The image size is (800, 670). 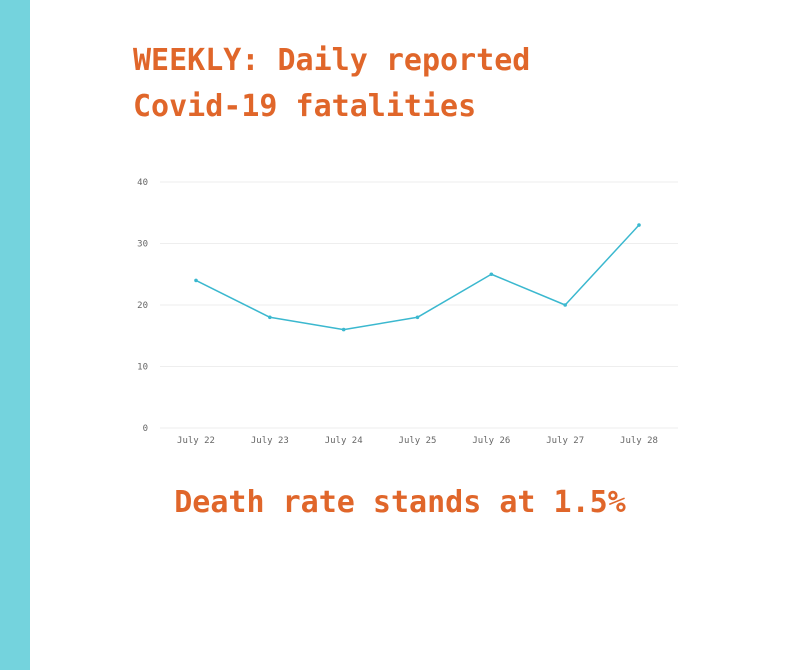 What do you see at coordinates (270, 441) in the screenshot?
I see `x-tick-label: July 23` at bounding box center [270, 441].